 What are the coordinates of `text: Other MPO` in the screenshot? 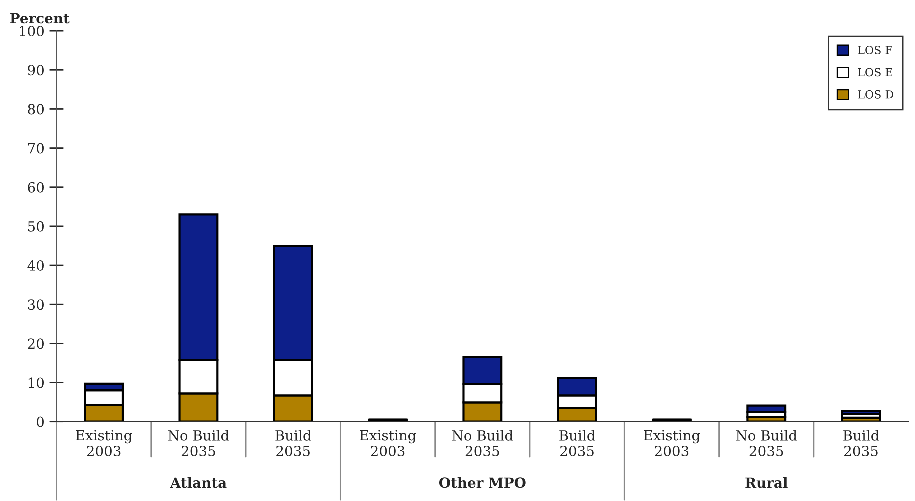 It's located at (482, 482).